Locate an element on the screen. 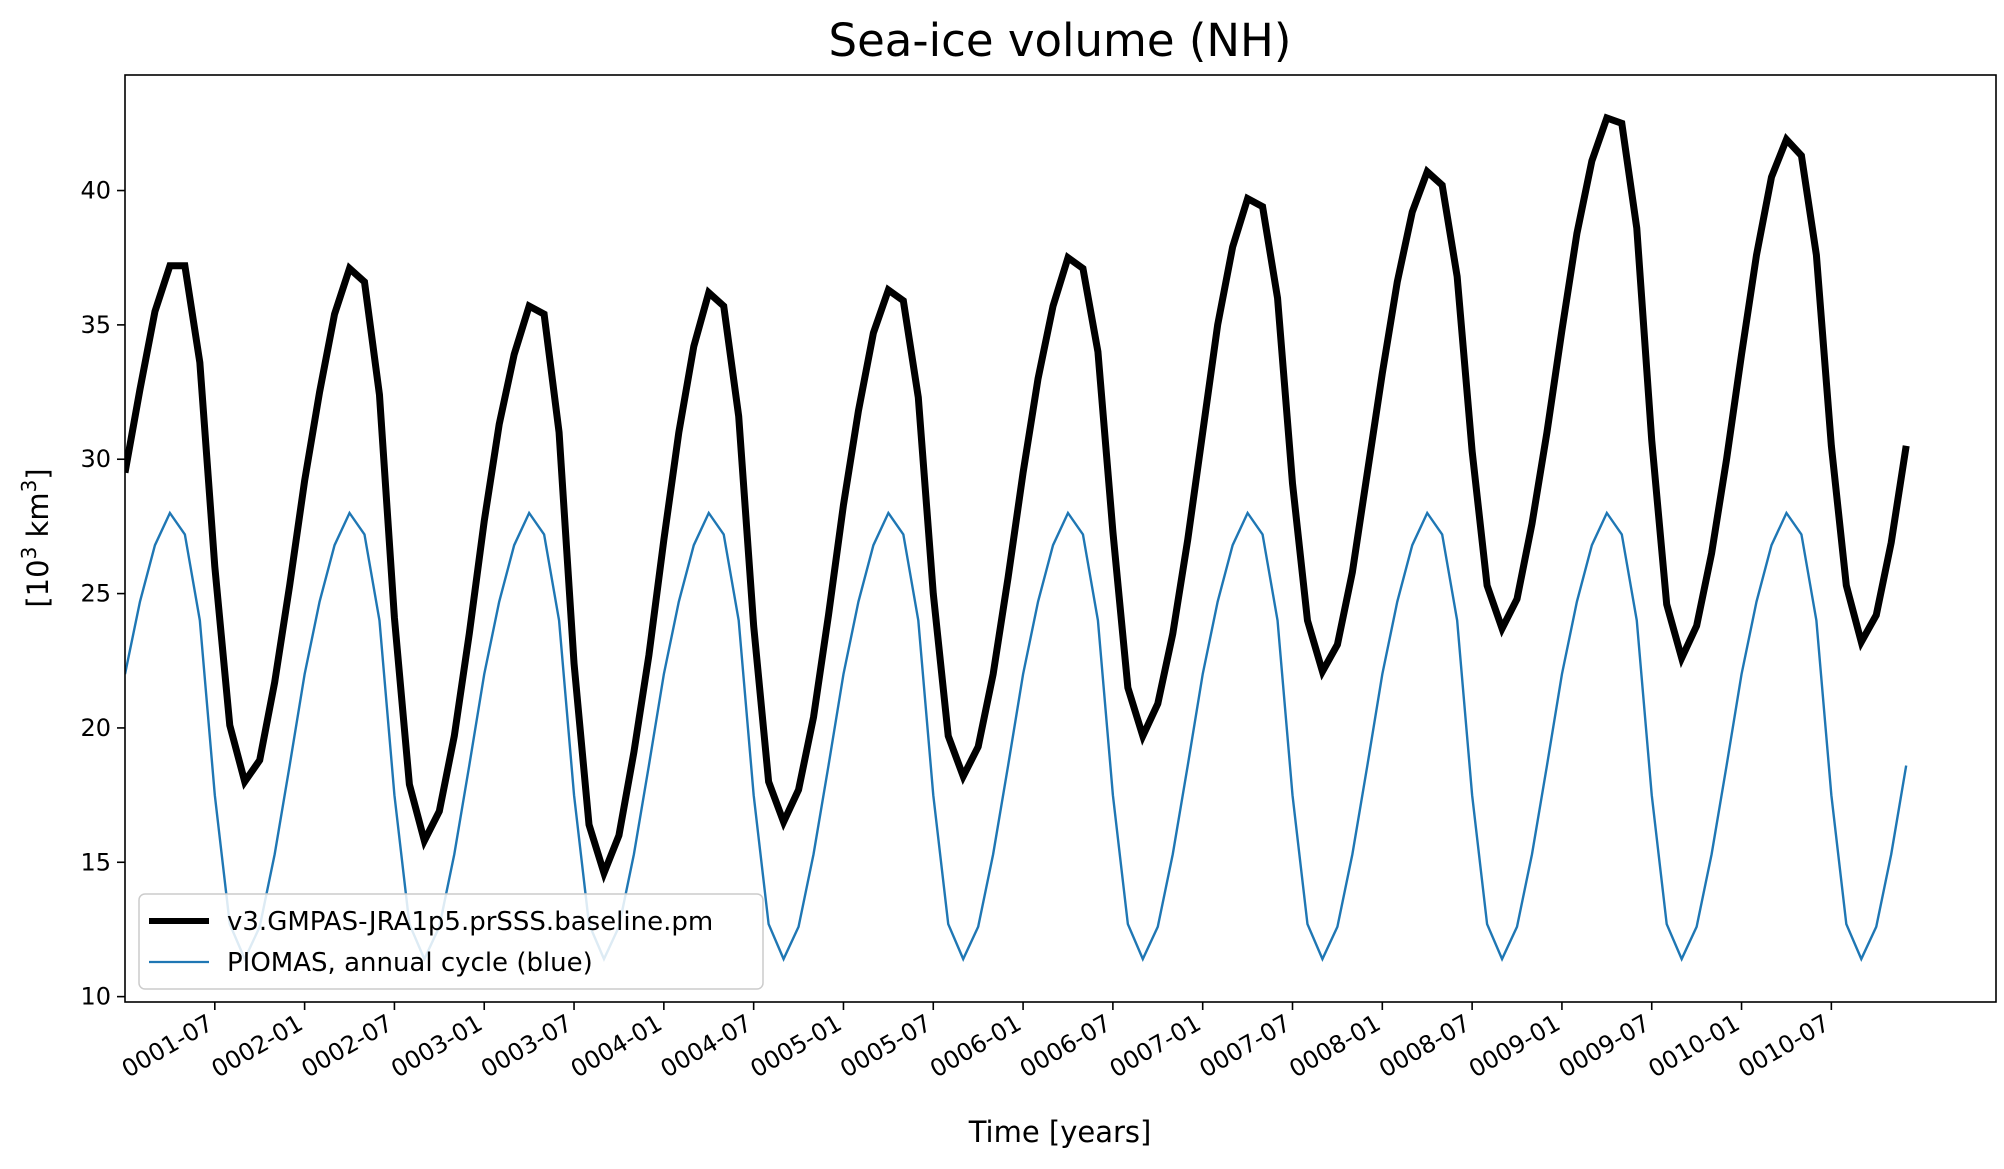 This screenshot has height=1169, width=2004. legend-box is located at coordinates (451, 941).